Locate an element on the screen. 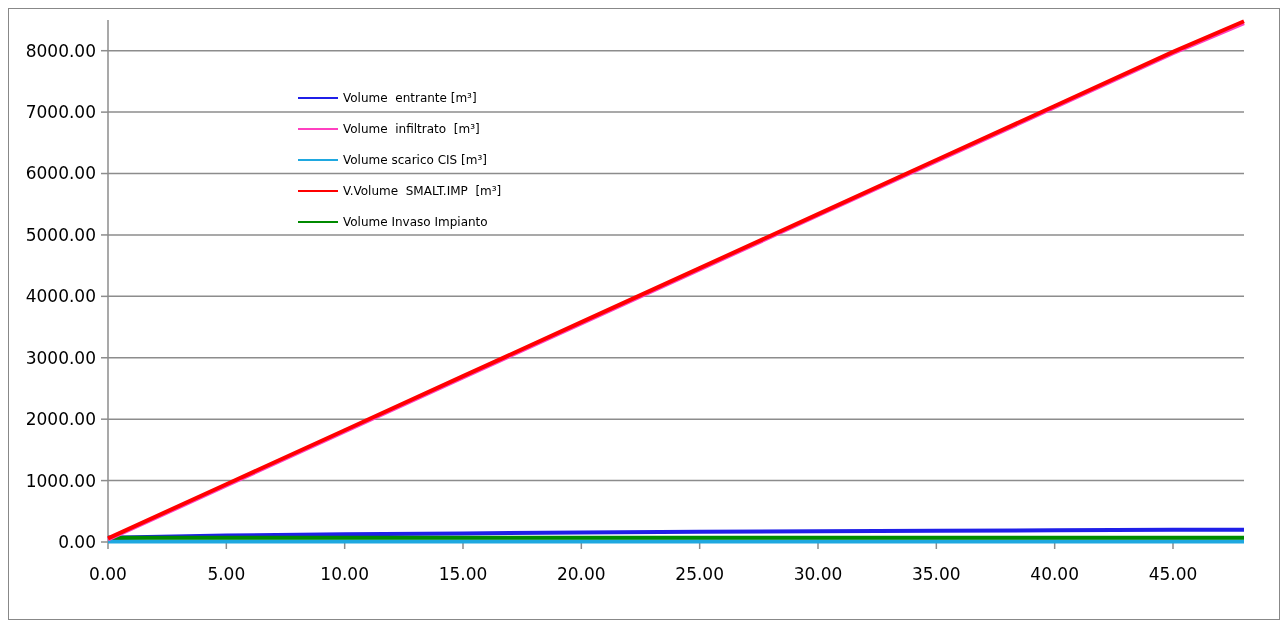  y-tick-label: 5000.00 is located at coordinates (60, 234).